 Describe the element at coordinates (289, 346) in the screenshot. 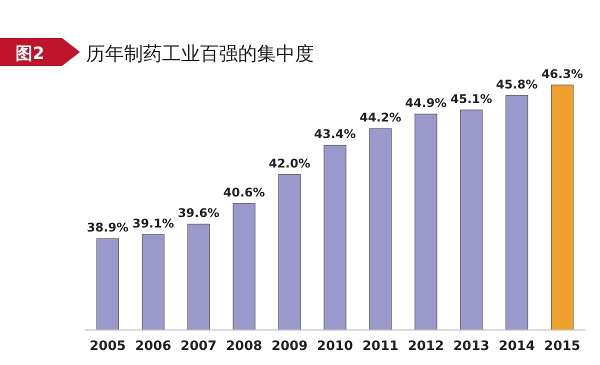

I see `x-tick-label: 2009` at that location.